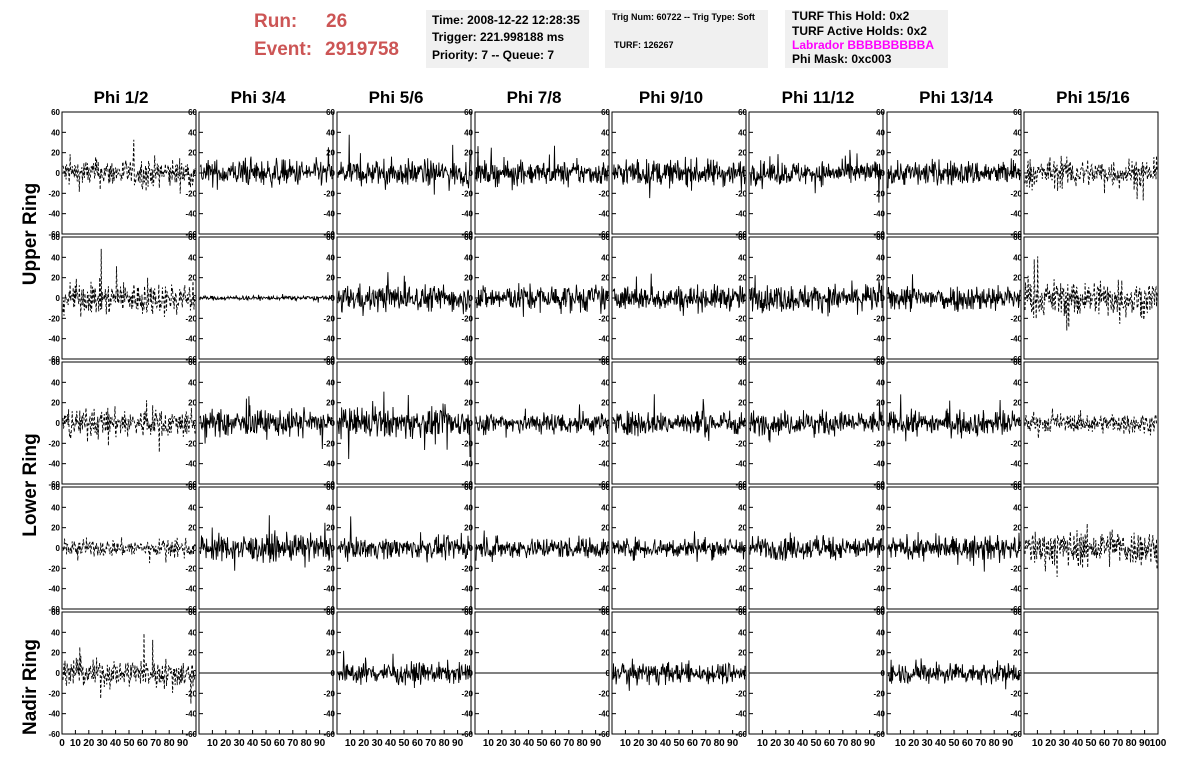 The image size is (1196, 772). What do you see at coordinates (741, 734) in the screenshot?
I see `panel-r5-c6-ytick-label: -60` at bounding box center [741, 734].